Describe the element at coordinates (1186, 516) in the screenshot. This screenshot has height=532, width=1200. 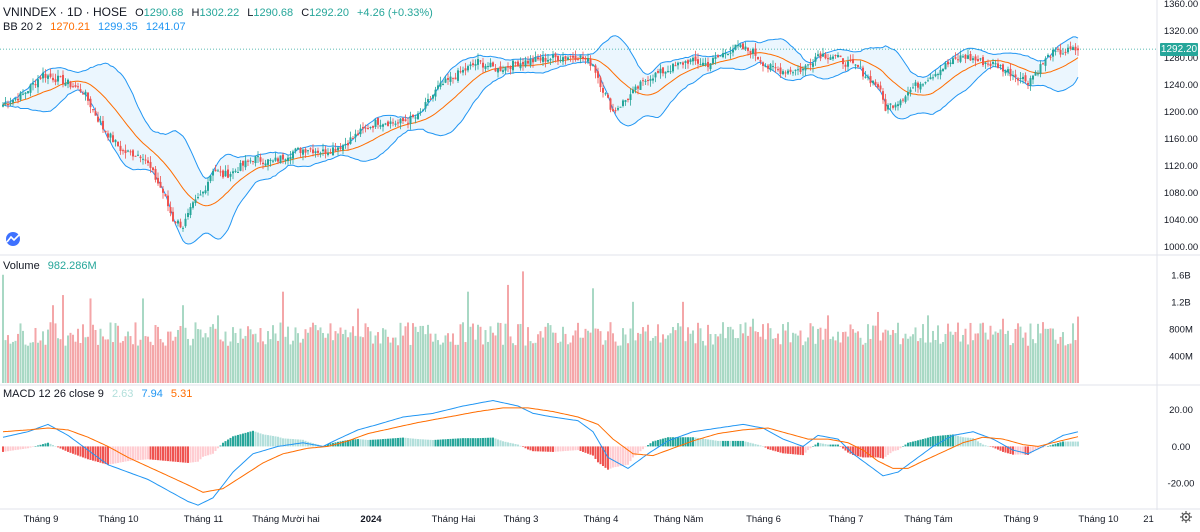
I see `gear-icon` at that location.